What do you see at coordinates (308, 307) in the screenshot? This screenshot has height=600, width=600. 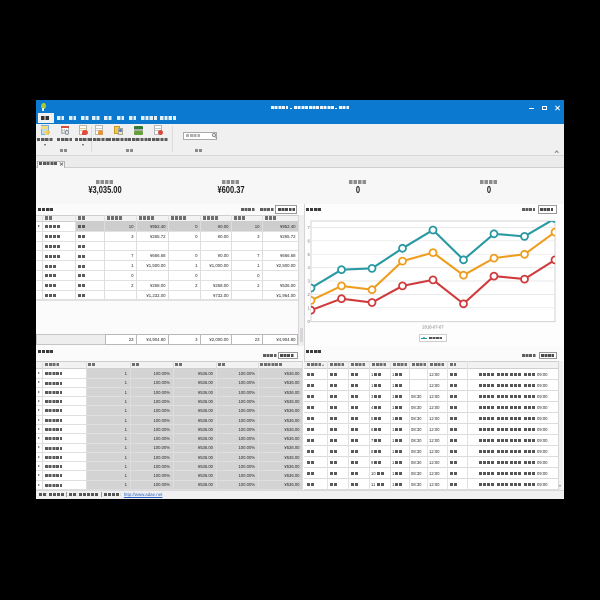 I see `svg-text: 1` at bounding box center [308, 307].